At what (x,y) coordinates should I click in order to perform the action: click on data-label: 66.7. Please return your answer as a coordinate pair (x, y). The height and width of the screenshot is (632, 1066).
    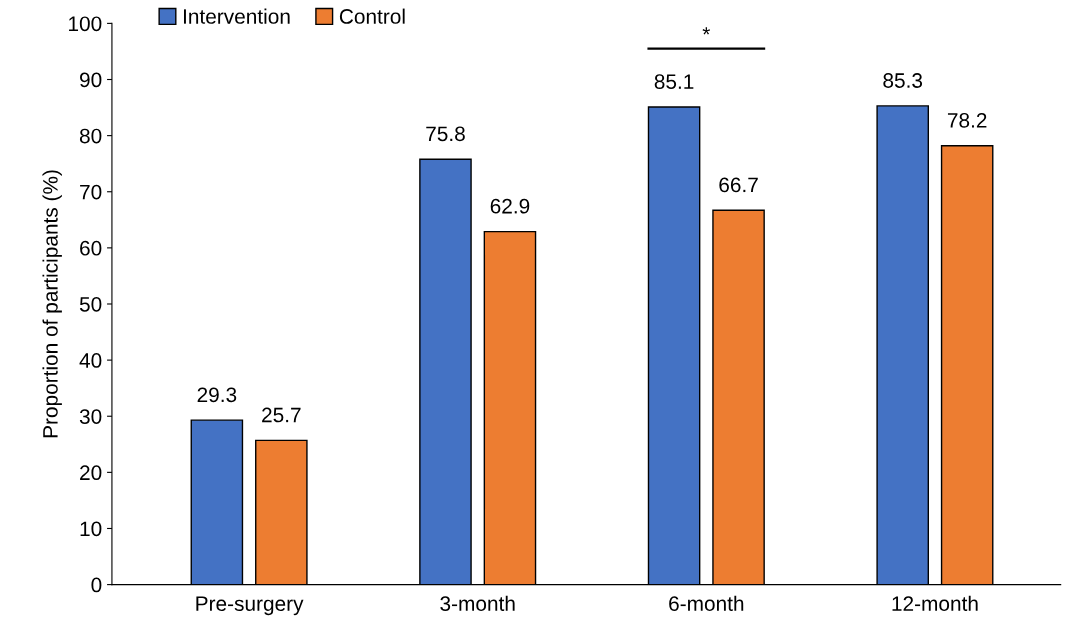
    Looking at the image, I should click on (738, 185).